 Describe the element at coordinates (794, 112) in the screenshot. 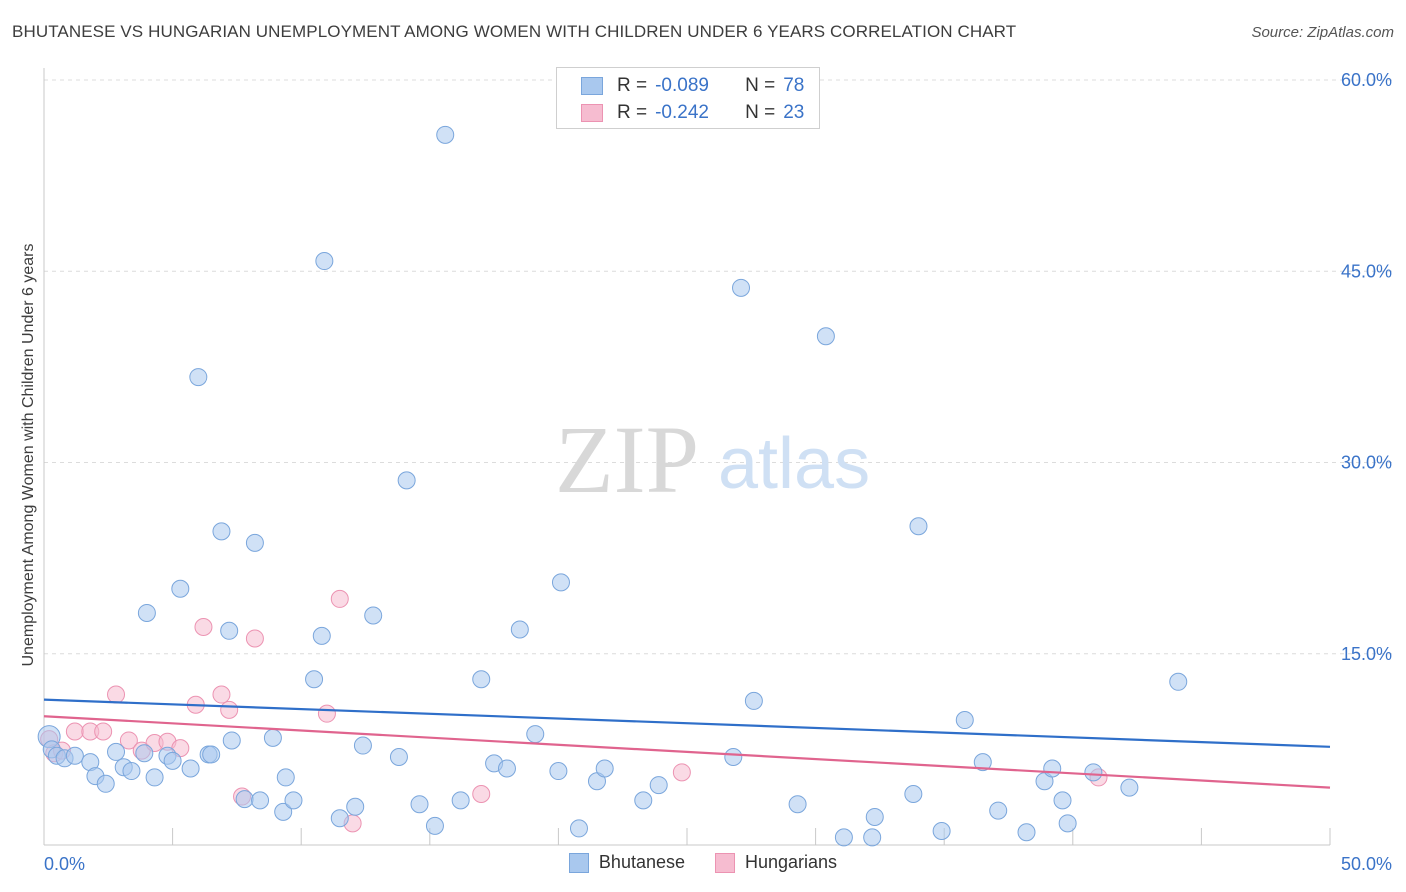

I see `n-value: 23` at that location.